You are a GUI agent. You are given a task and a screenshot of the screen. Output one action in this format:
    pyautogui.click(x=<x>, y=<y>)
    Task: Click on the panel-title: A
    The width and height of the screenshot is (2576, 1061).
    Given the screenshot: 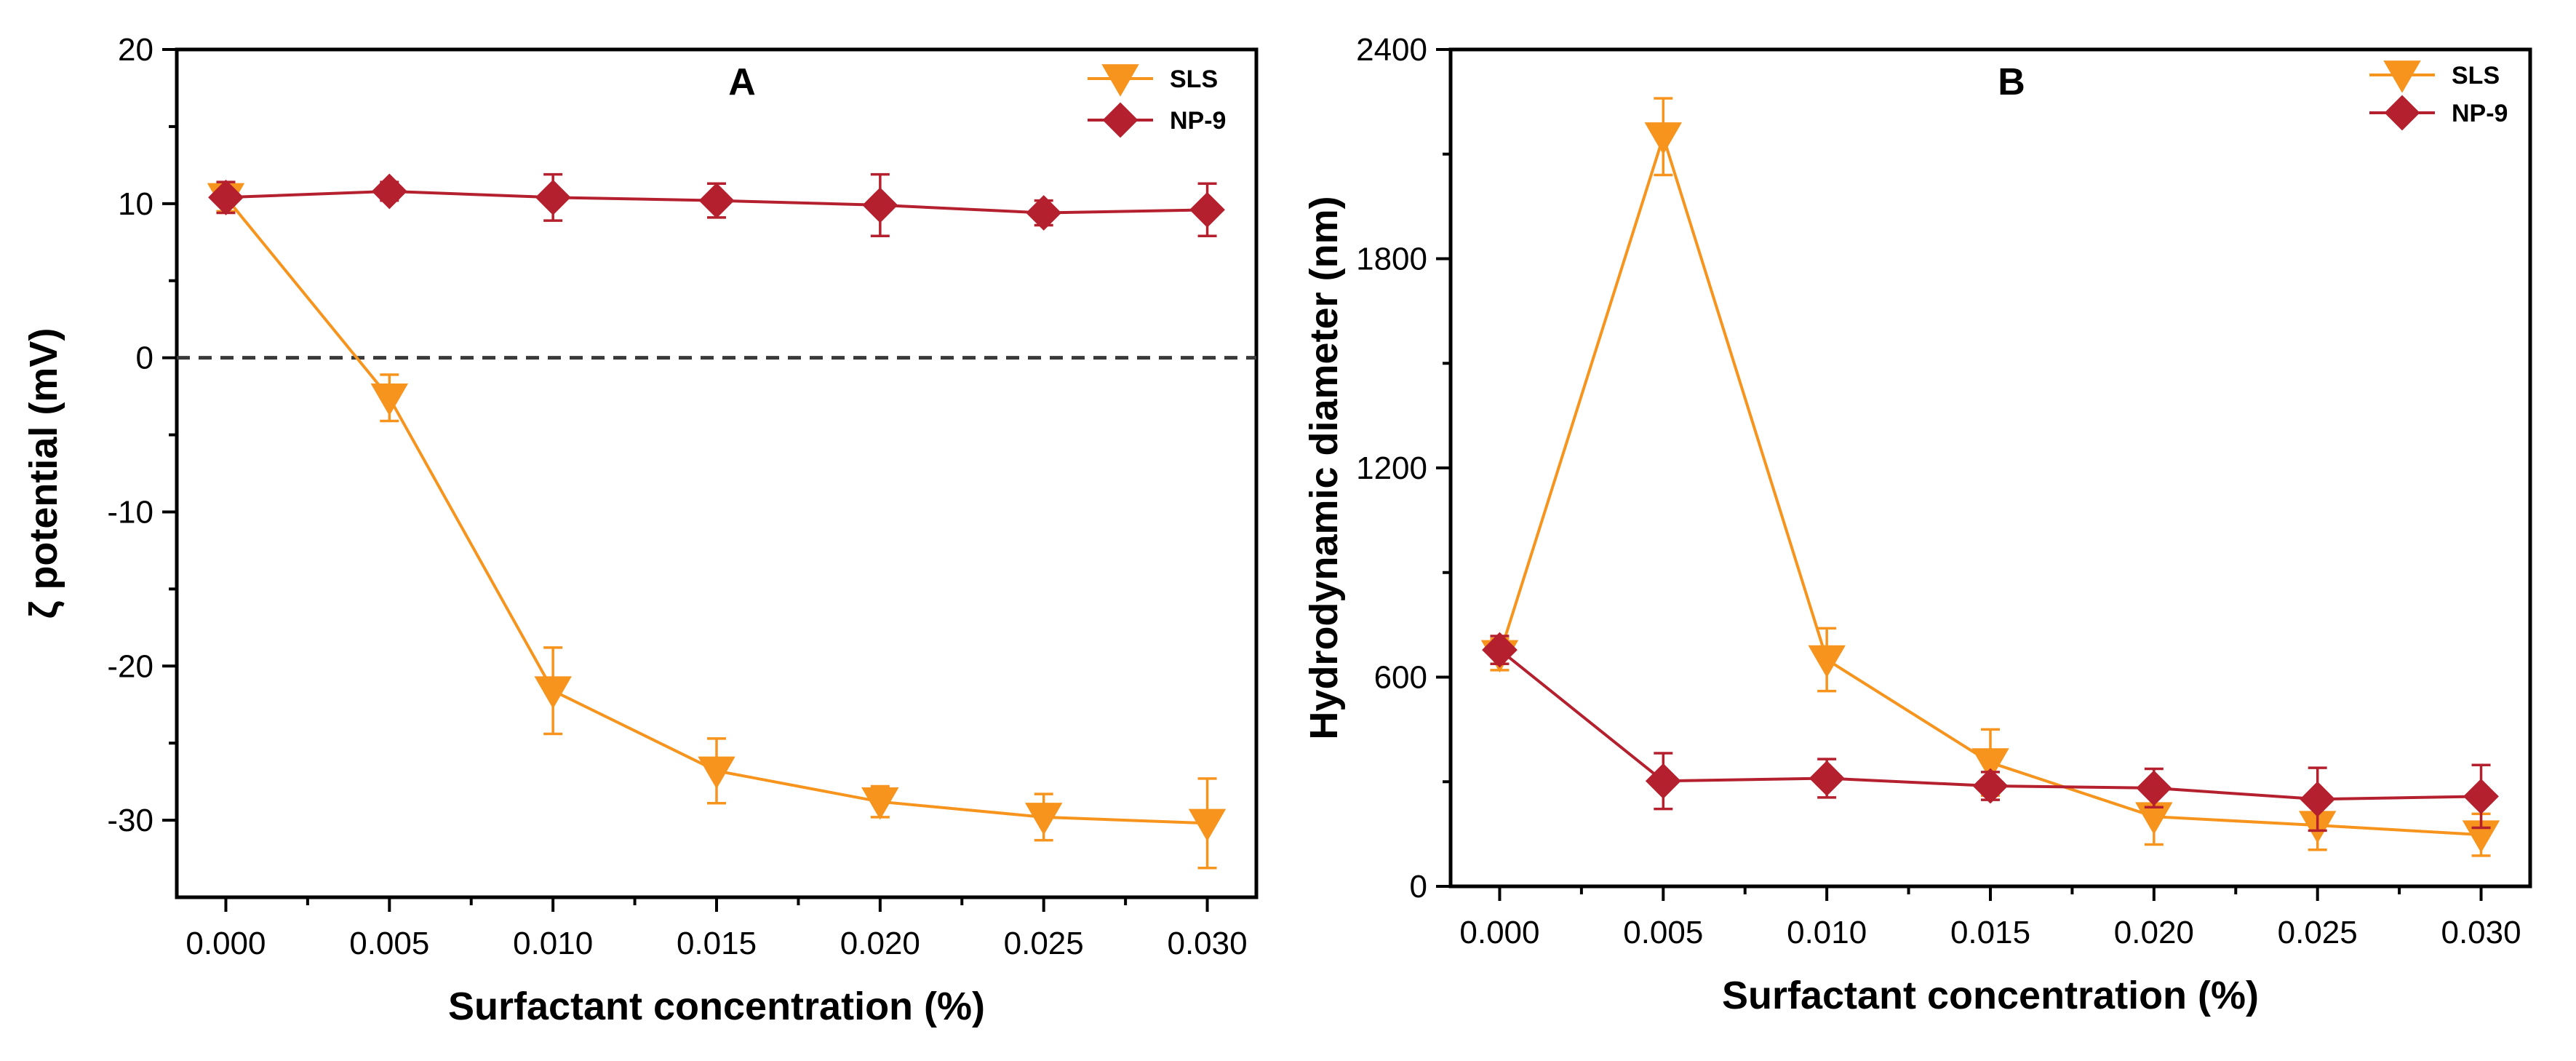 What is the action you would take?
    pyautogui.click(x=742, y=82)
    